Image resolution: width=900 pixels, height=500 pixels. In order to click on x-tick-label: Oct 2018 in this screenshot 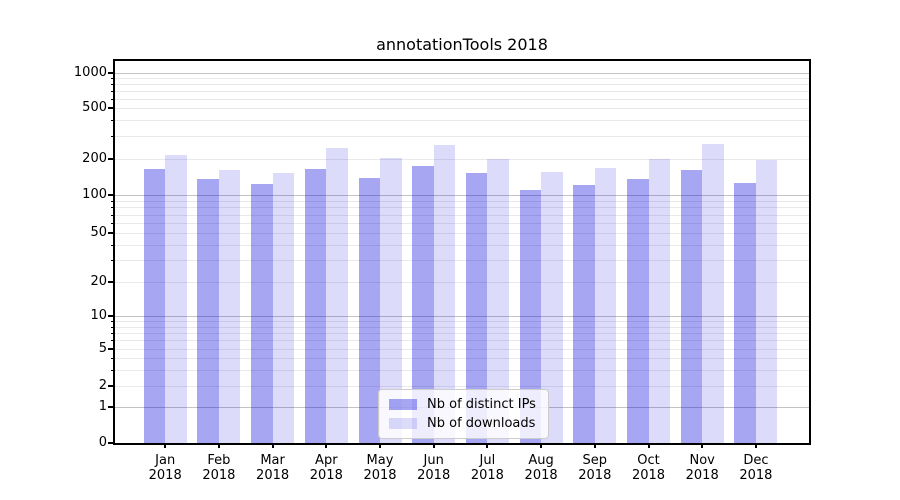, I will do `click(648, 468)`.